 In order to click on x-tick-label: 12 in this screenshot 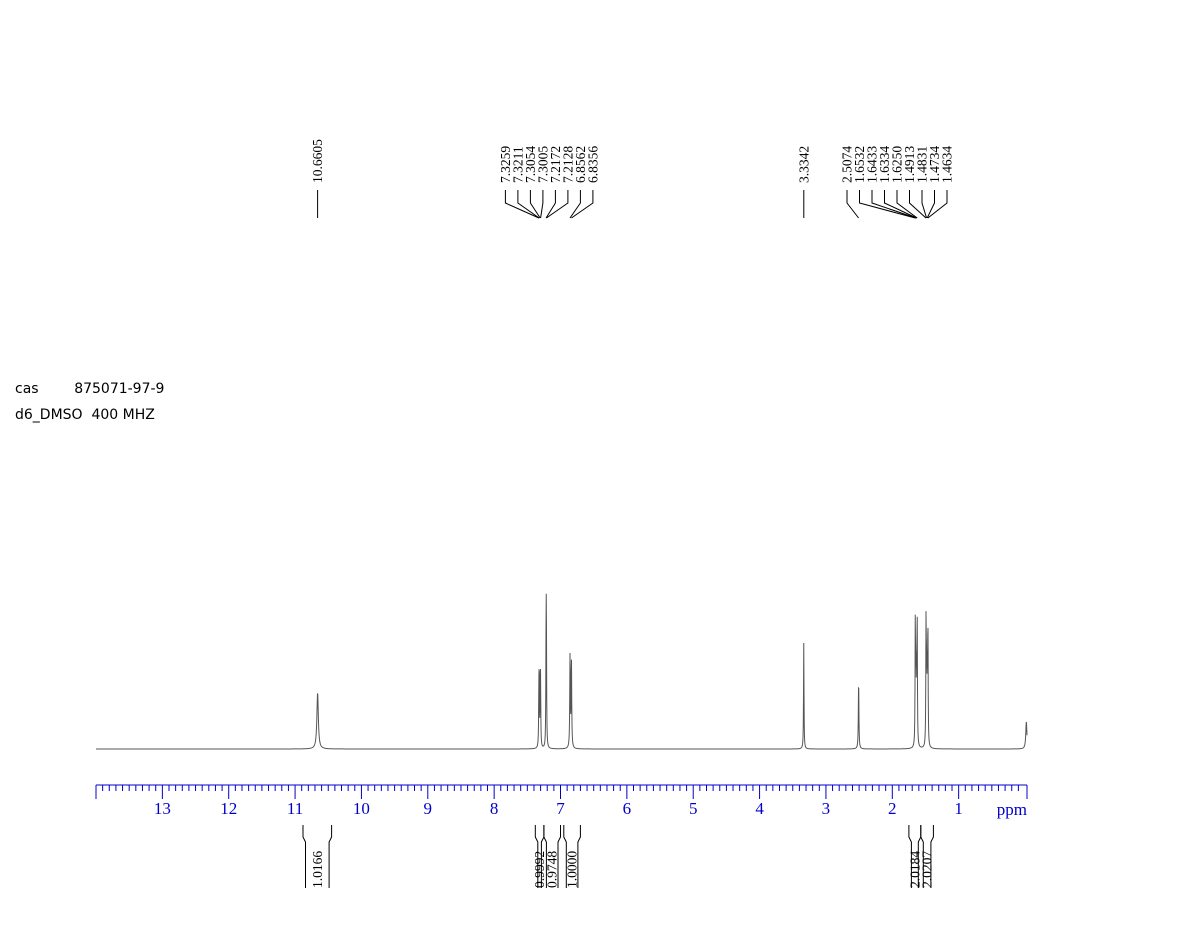, I will do `click(228, 808)`.